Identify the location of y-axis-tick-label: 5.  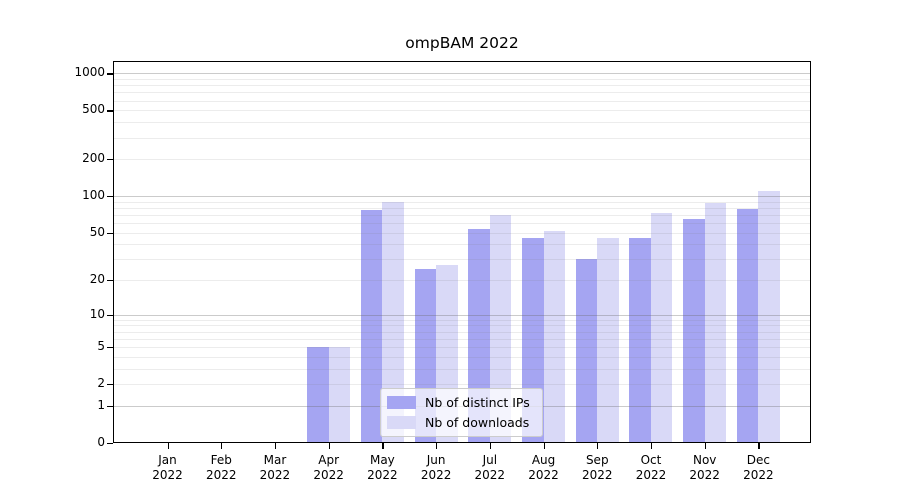
(101, 346).